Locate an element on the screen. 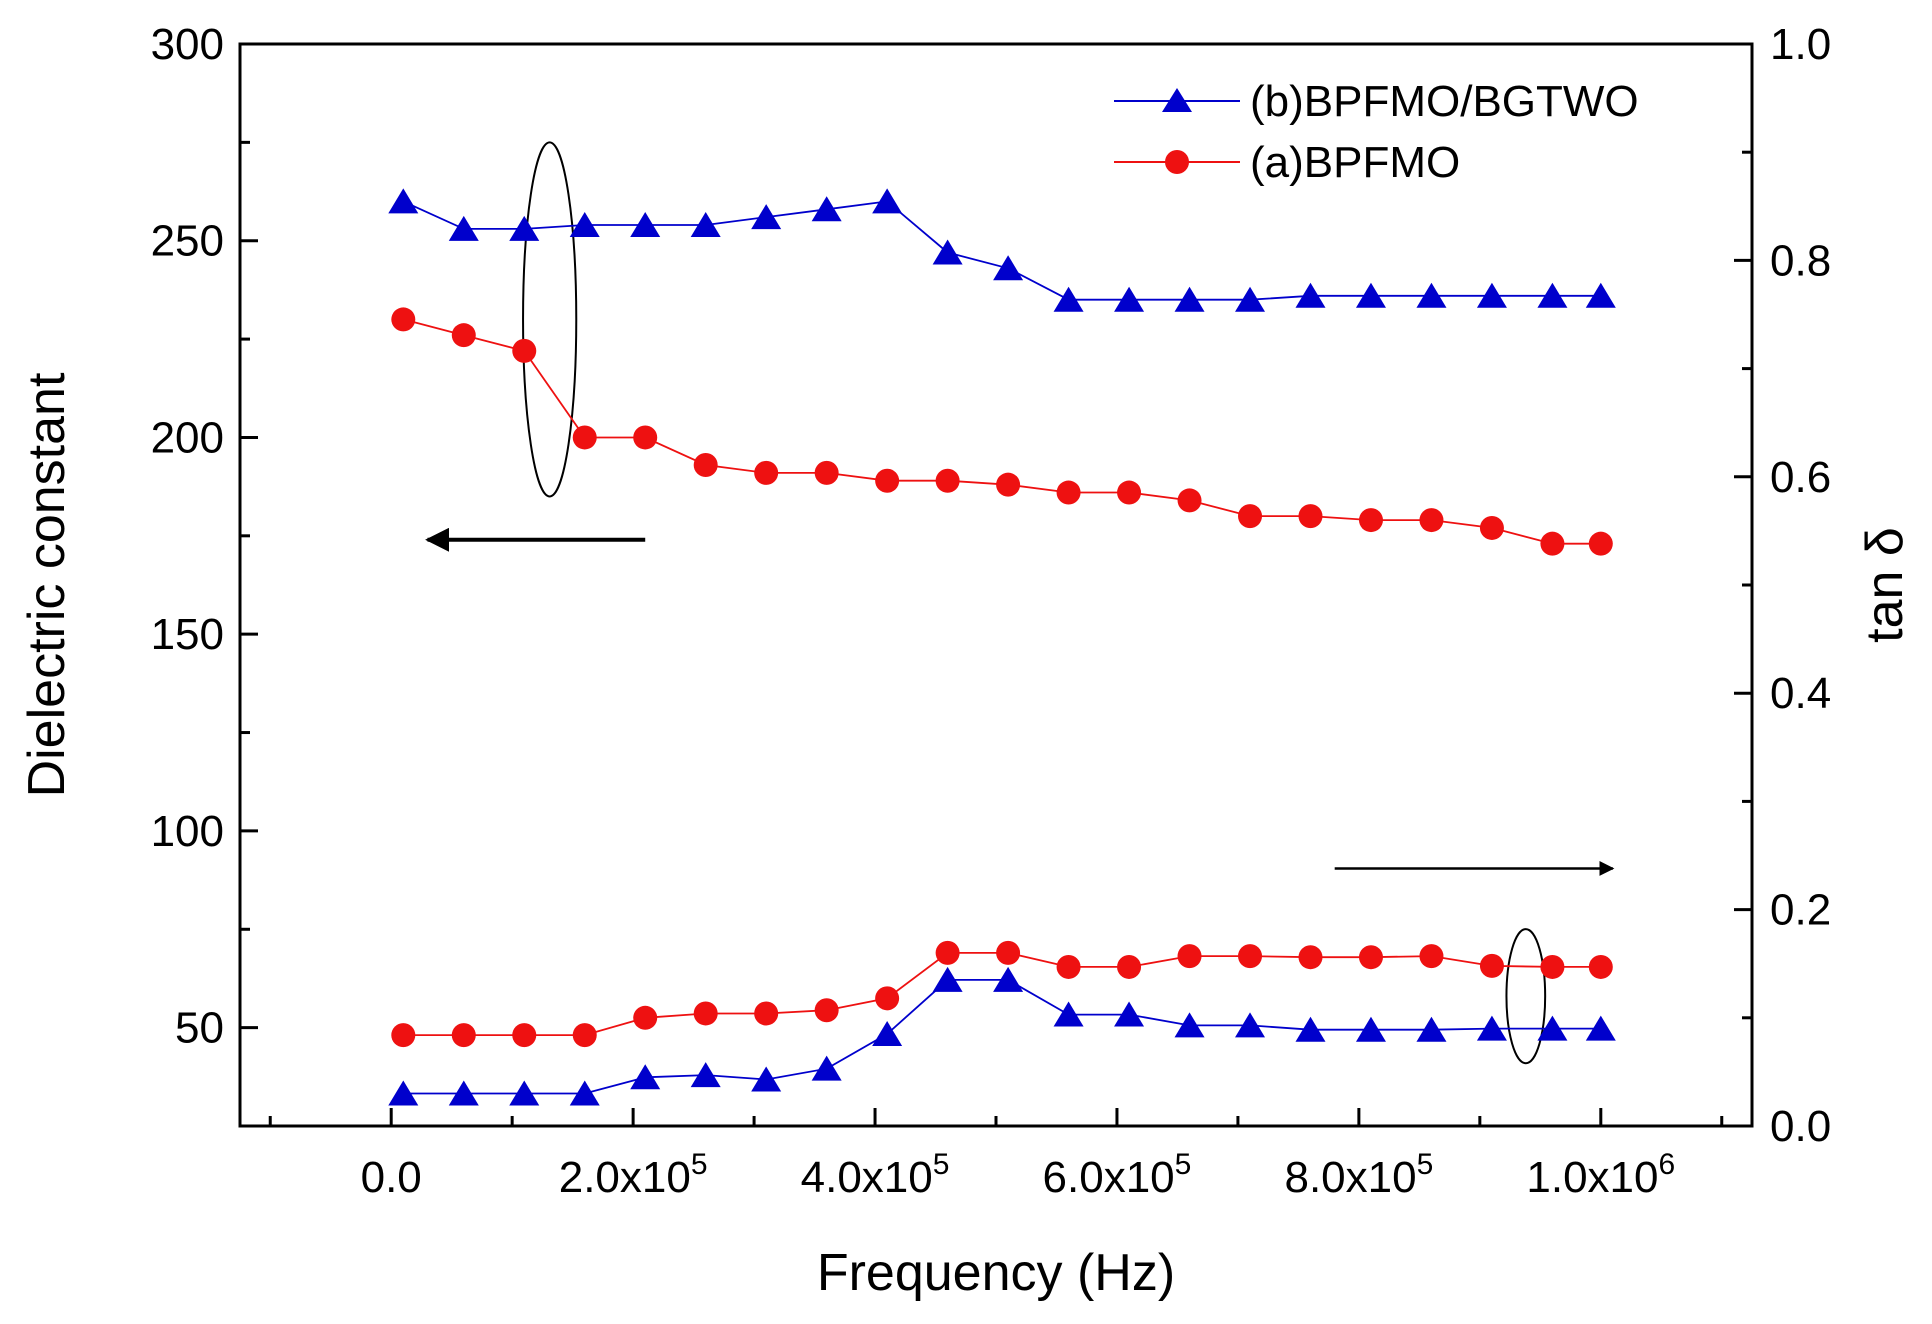 The width and height of the screenshot is (1932, 1324). y-right-tick-label: 0.4 is located at coordinates (1800, 693).